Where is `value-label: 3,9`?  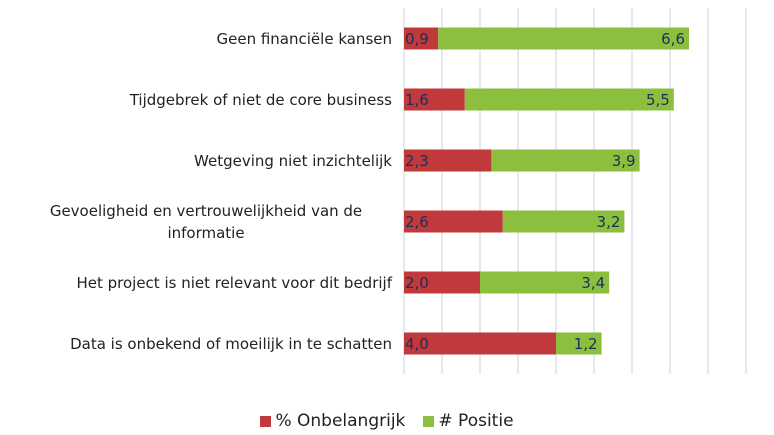 value-label: 3,9 is located at coordinates (623, 160).